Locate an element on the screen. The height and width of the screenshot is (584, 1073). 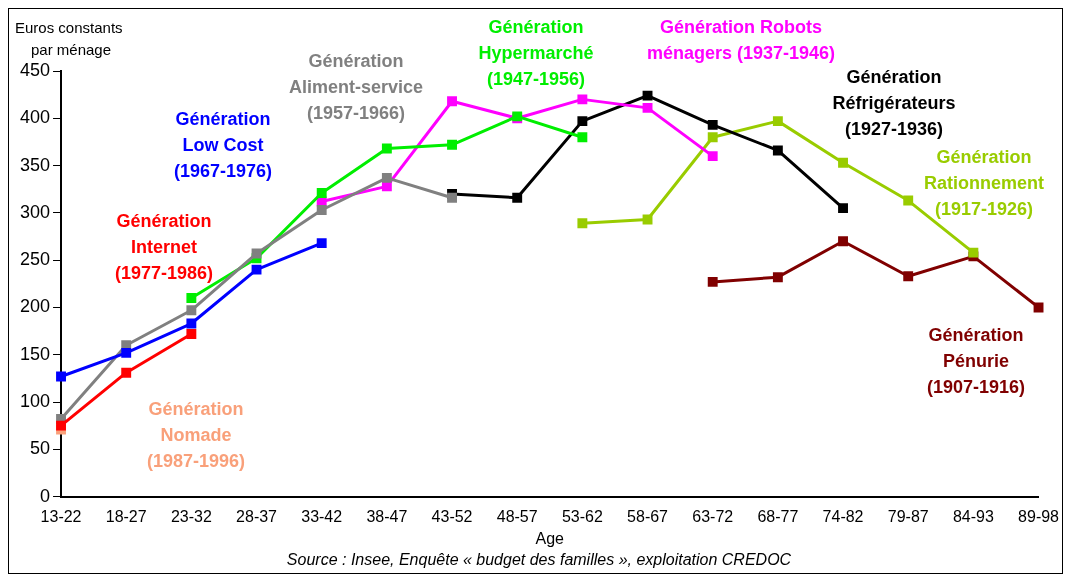
y-tick-label: 150 is located at coordinates (35, 353).